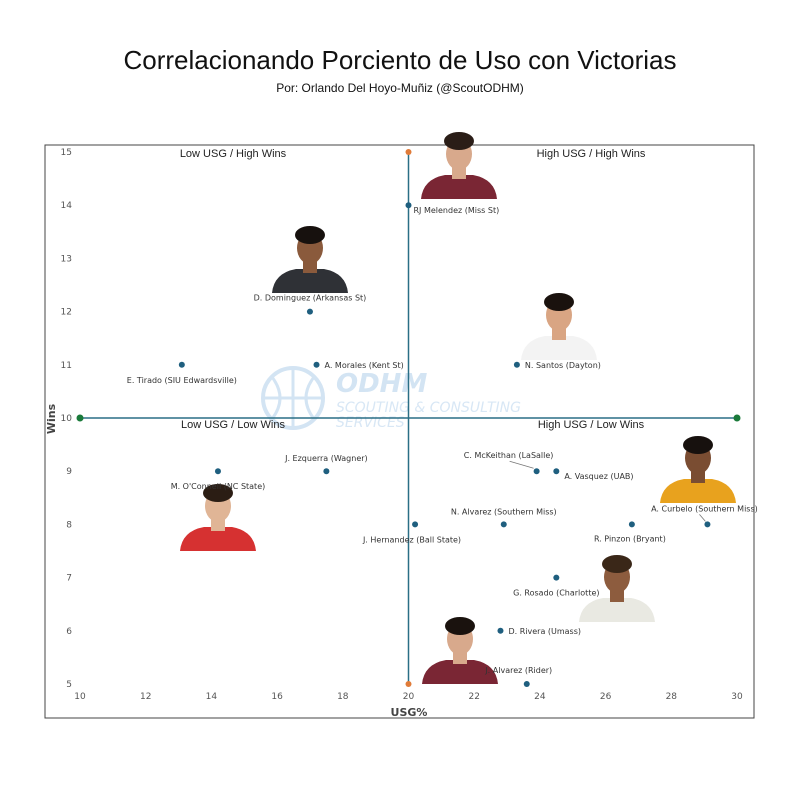 The height and width of the screenshot is (800, 800). Describe the element at coordinates (556, 593) in the screenshot. I see `data-label: G. Rosado (Charlotte)` at that location.